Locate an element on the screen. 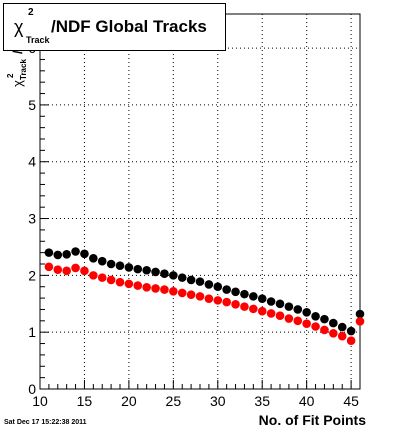 This screenshot has width=400, height=433. y-label-sub: Track is located at coordinates (23, 69).